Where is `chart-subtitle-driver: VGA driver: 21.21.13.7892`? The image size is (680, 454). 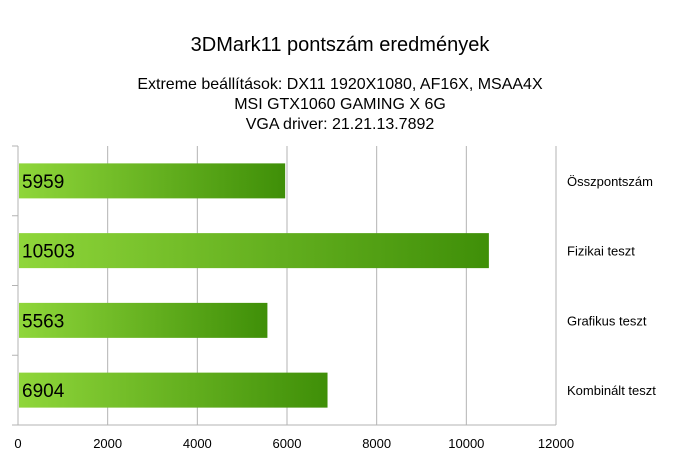 chart-subtitle-driver: VGA driver: 21.21.13.7892 is located at coordinates (340, 124).